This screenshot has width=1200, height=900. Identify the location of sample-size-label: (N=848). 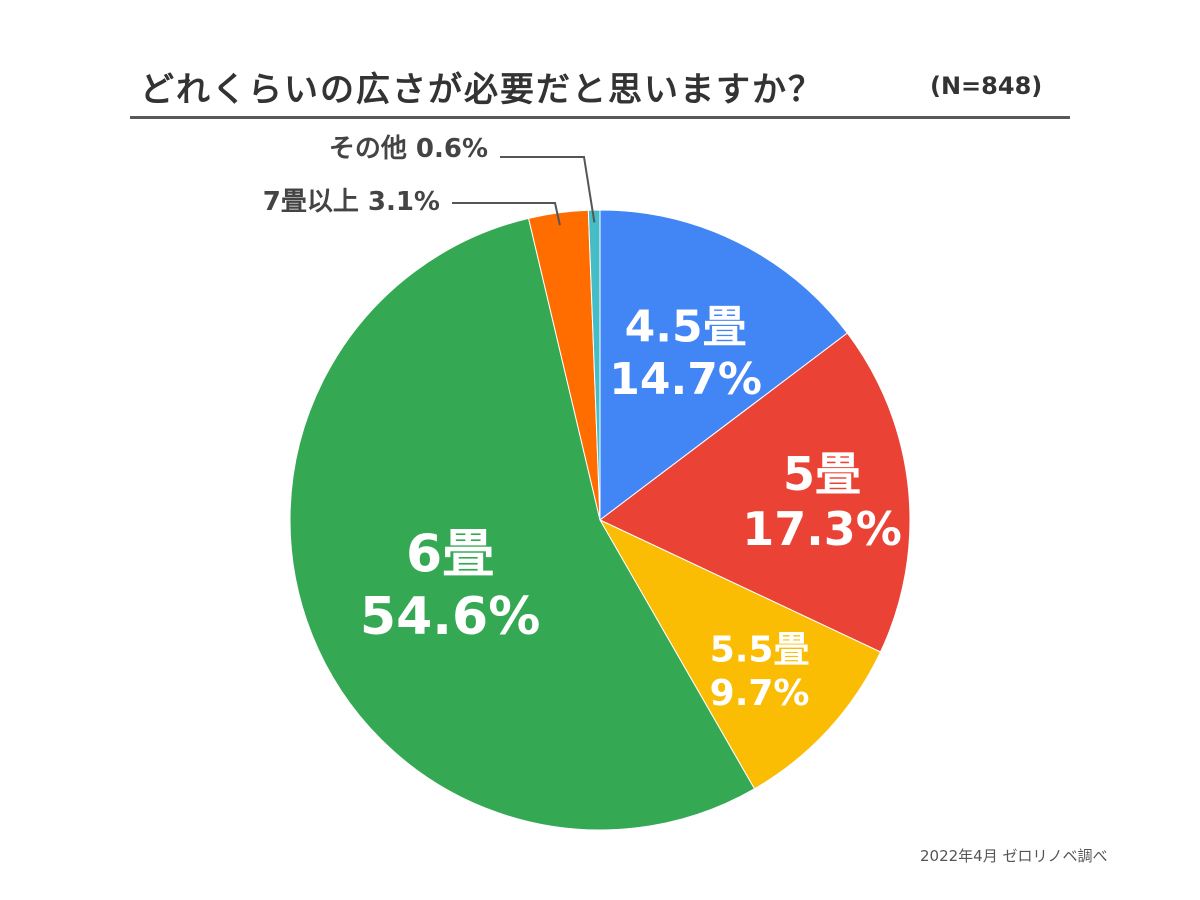
(986, 86).